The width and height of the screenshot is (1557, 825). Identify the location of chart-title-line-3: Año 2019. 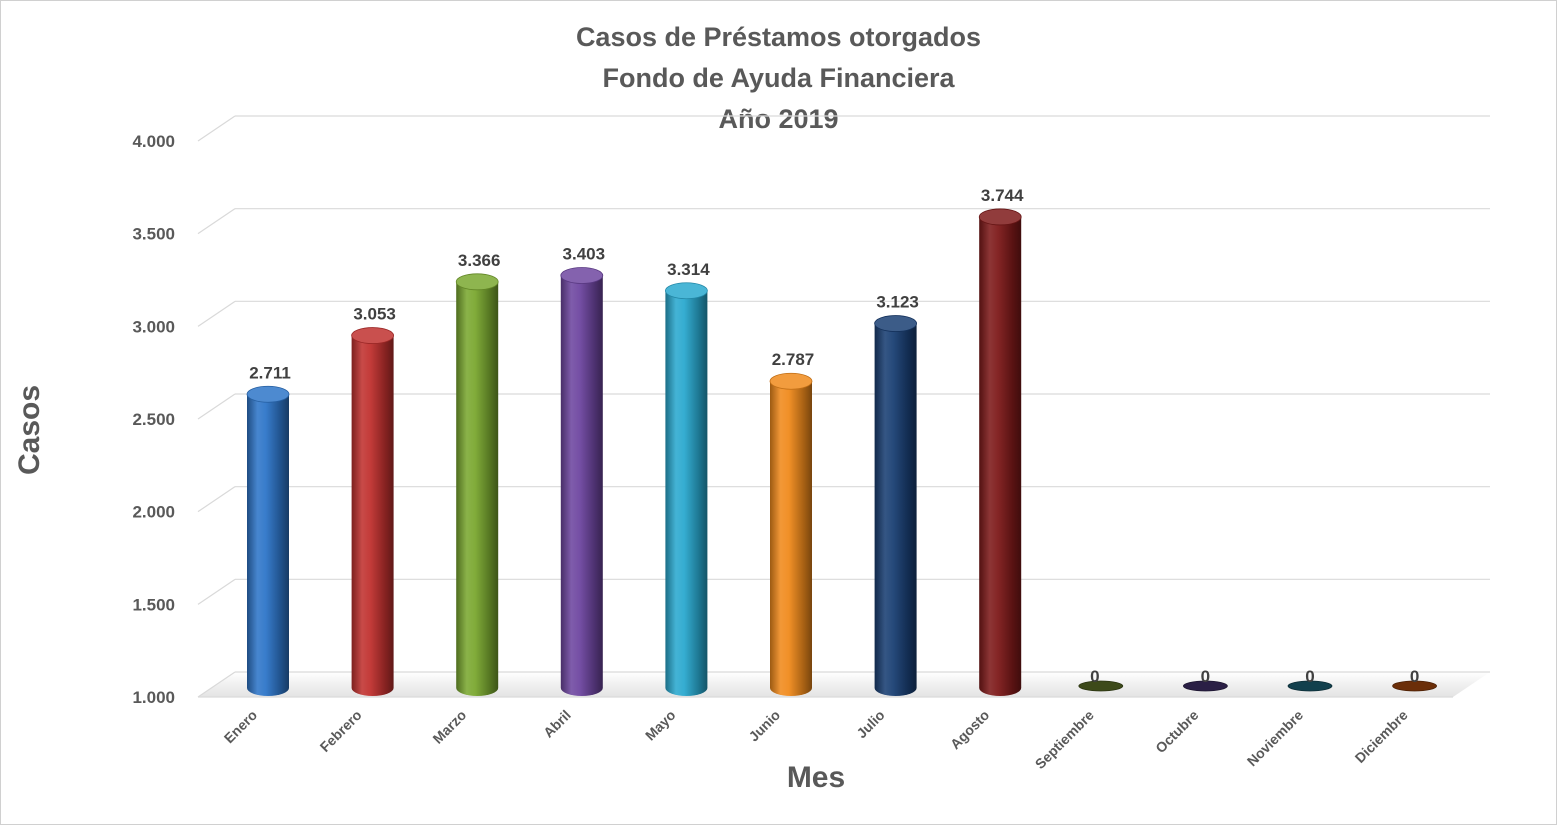
(778, 119).